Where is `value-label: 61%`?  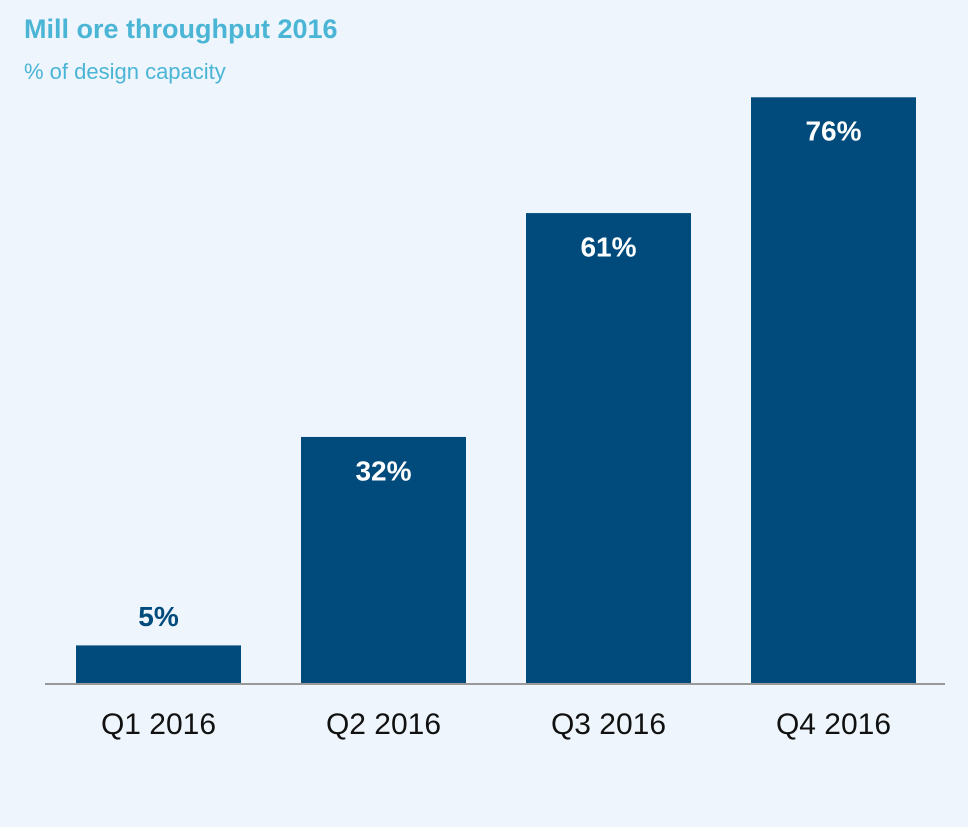
value-label: 61% is located at coordinates (608, 246).